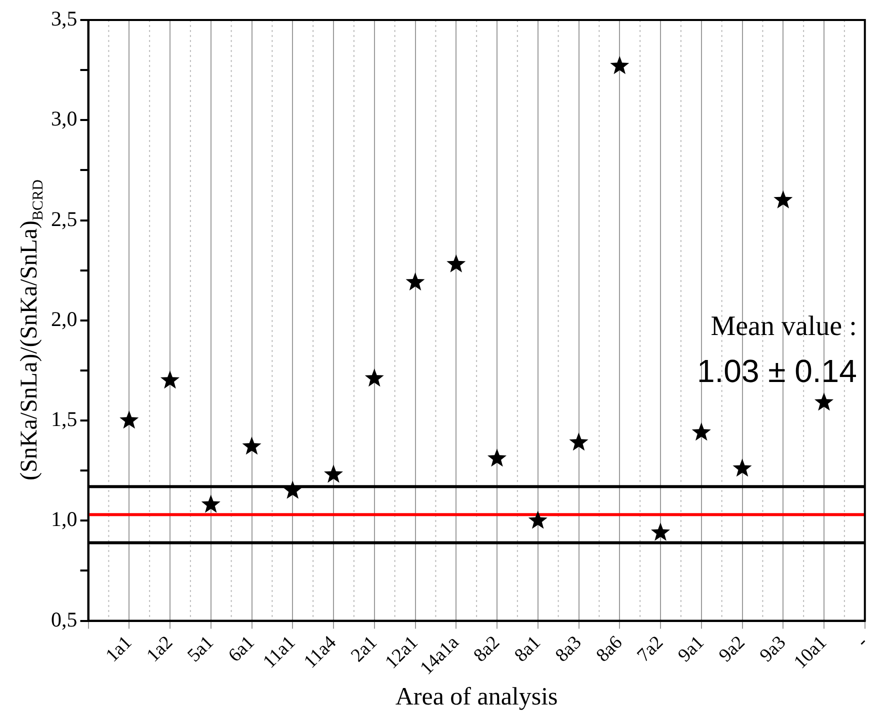  I want to click on x-tick-label: 10a1, so click(811, 653).